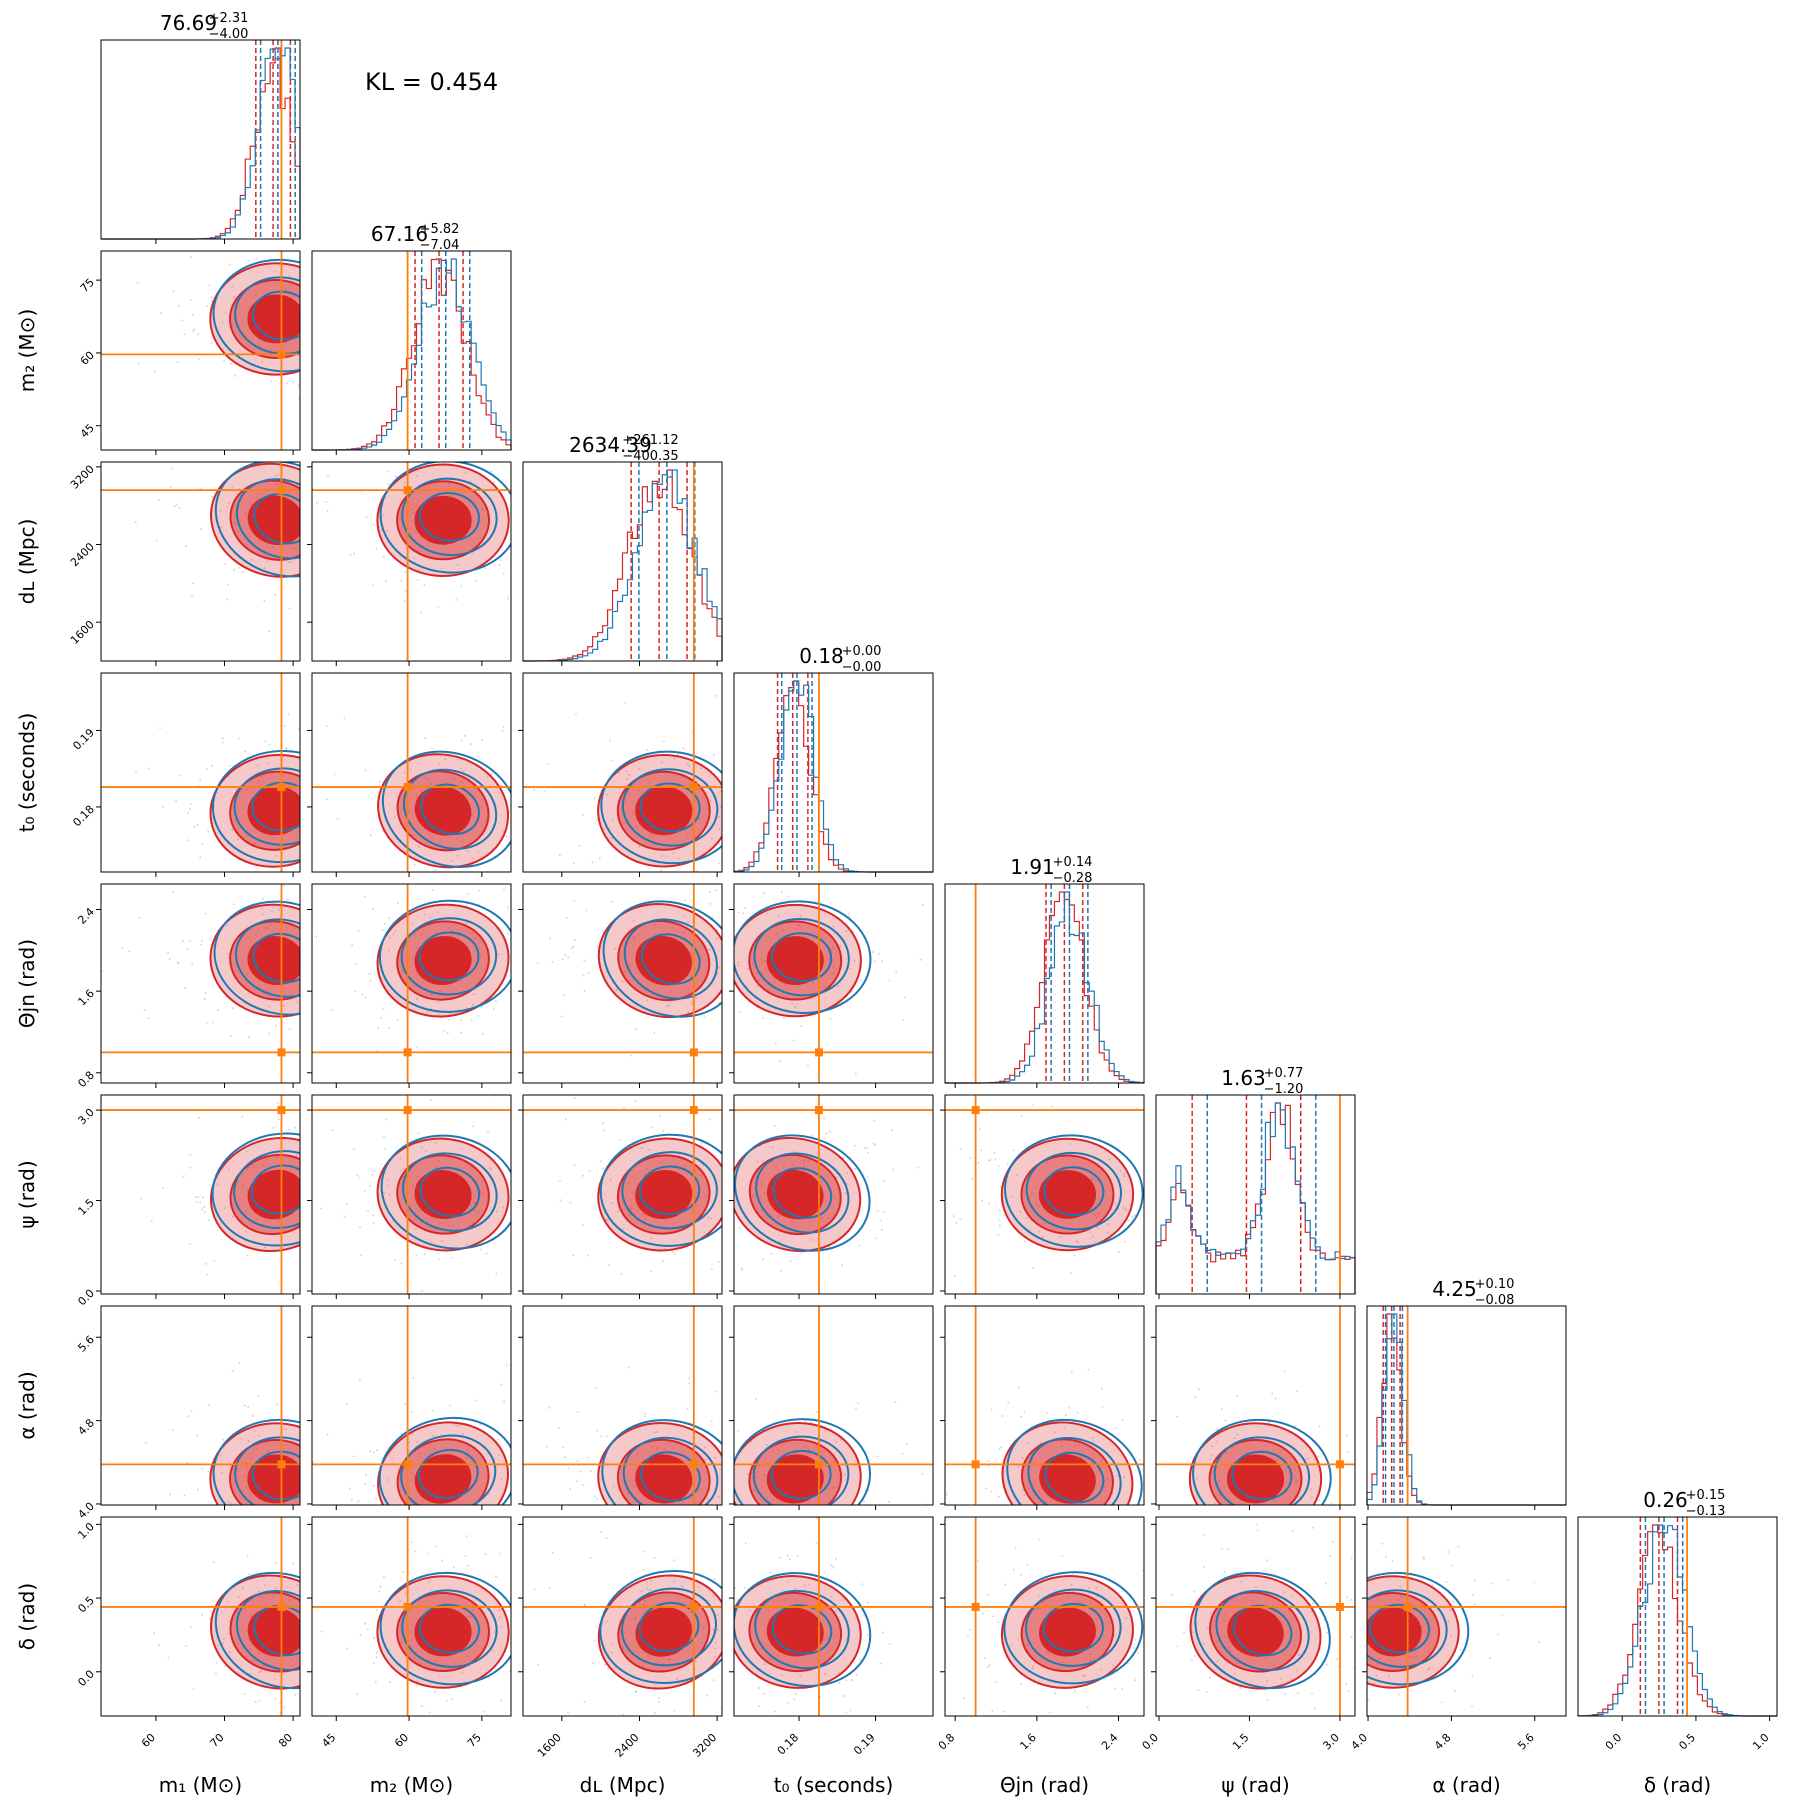  I want to click on panel-t0-psi, so click(833, 1194).